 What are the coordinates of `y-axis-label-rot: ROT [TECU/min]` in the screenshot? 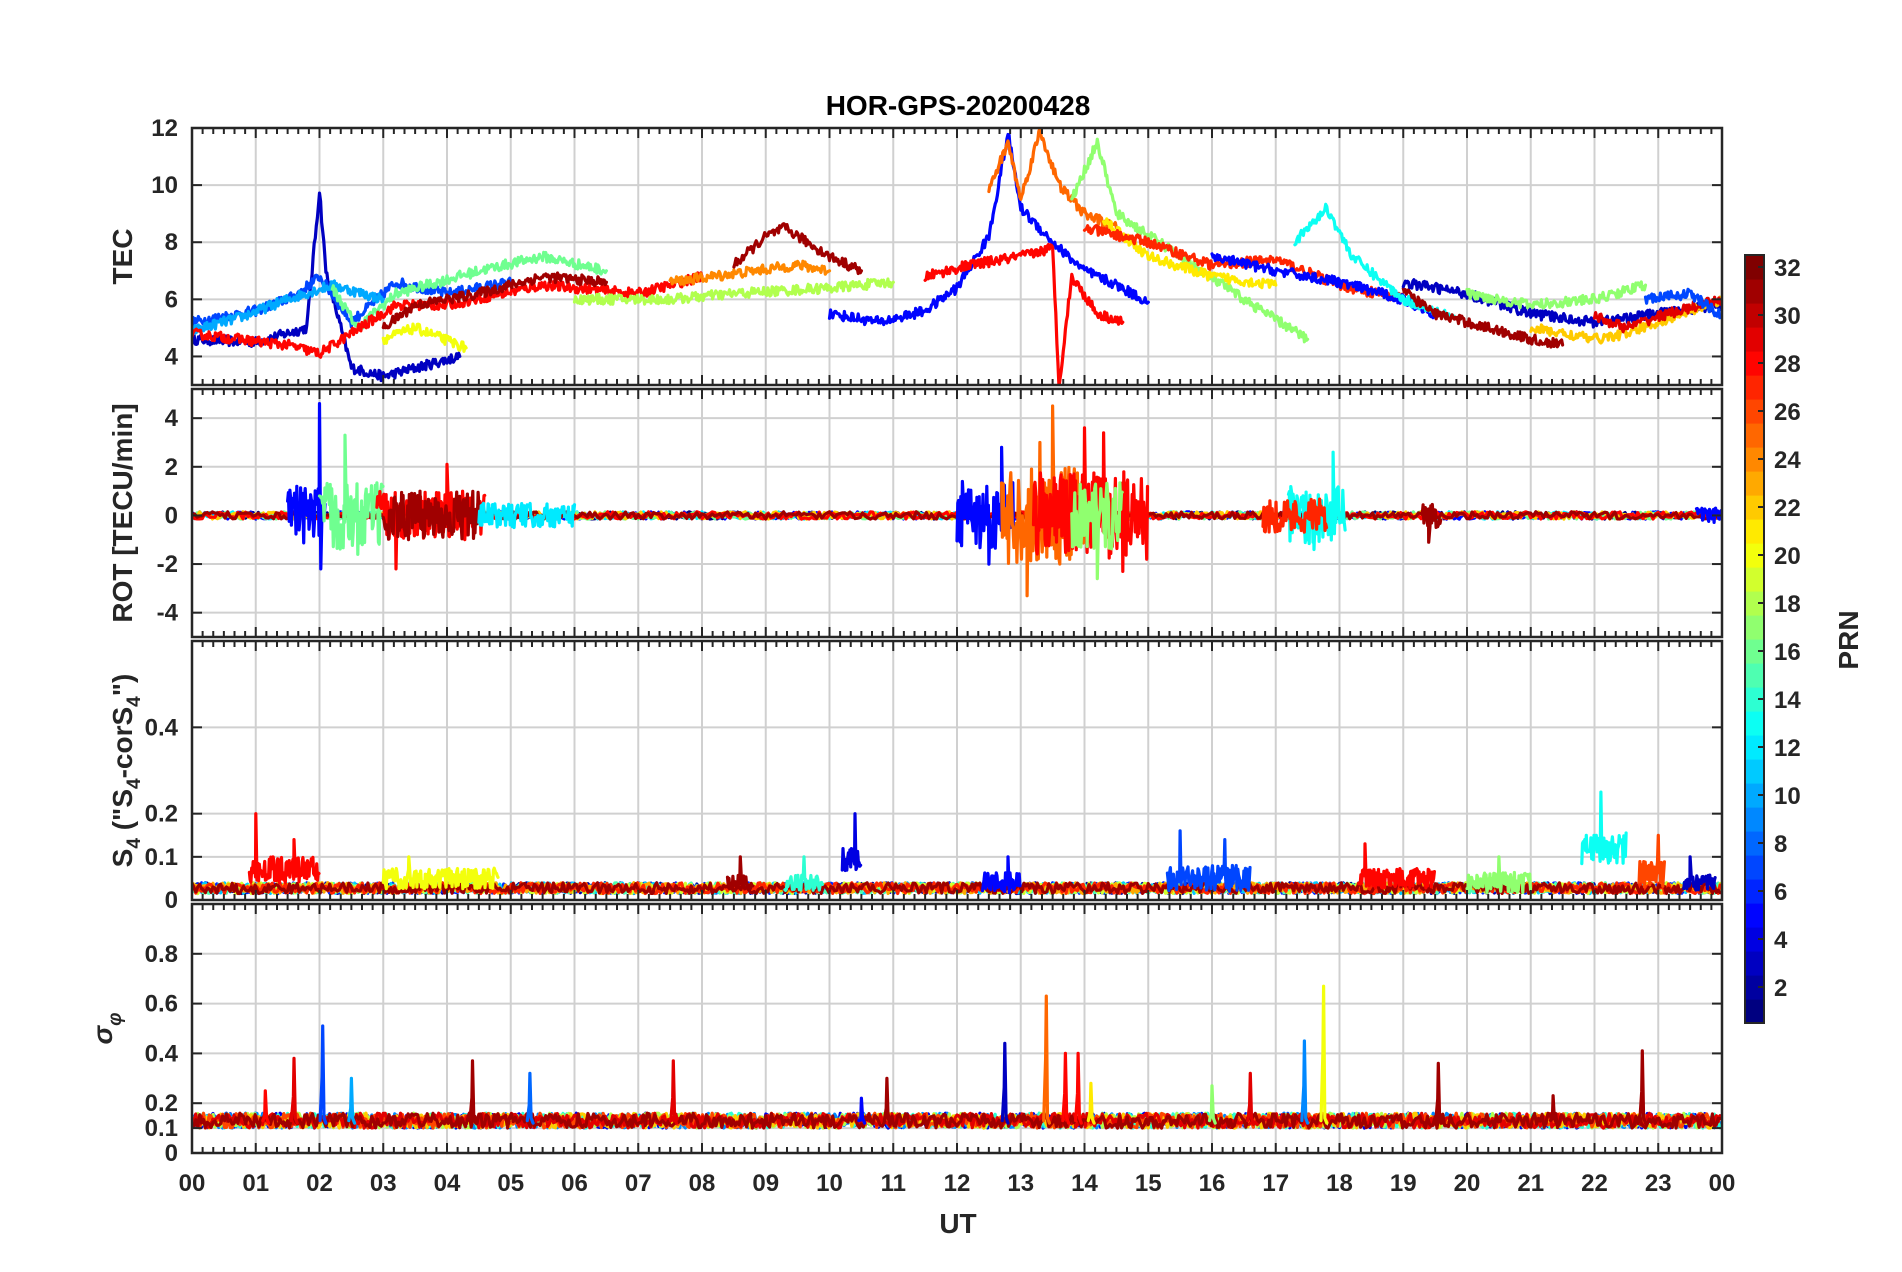 It's located at (122, 512).